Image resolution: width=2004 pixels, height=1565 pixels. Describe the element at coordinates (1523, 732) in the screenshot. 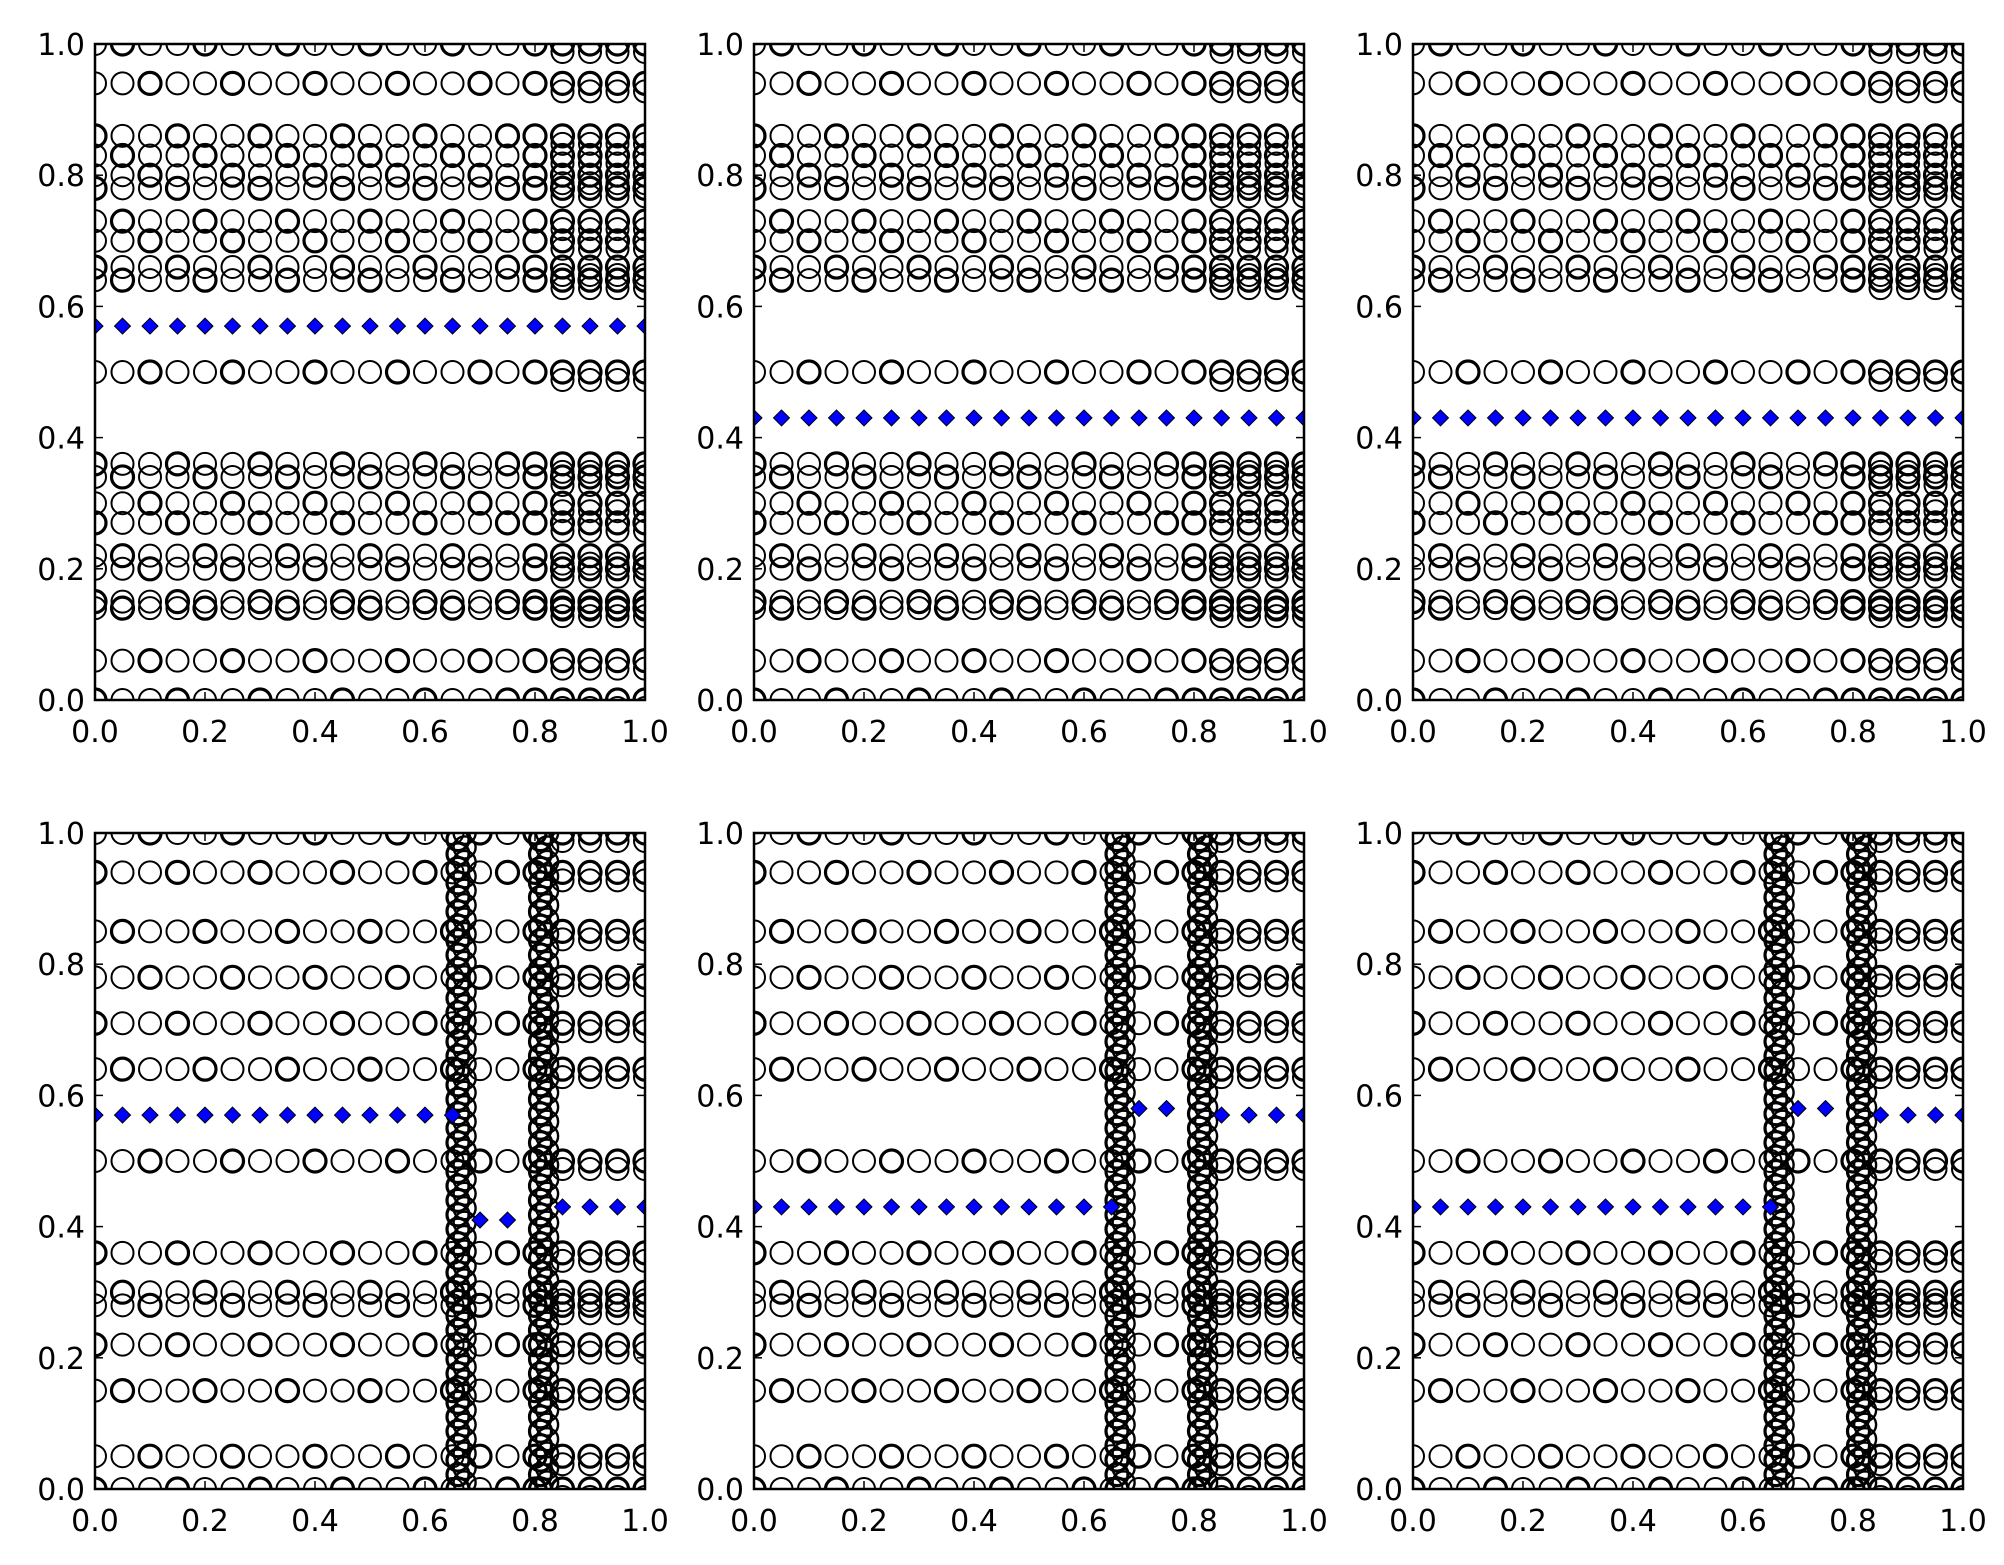

I see `x-tick-label: 0.2` at that location.